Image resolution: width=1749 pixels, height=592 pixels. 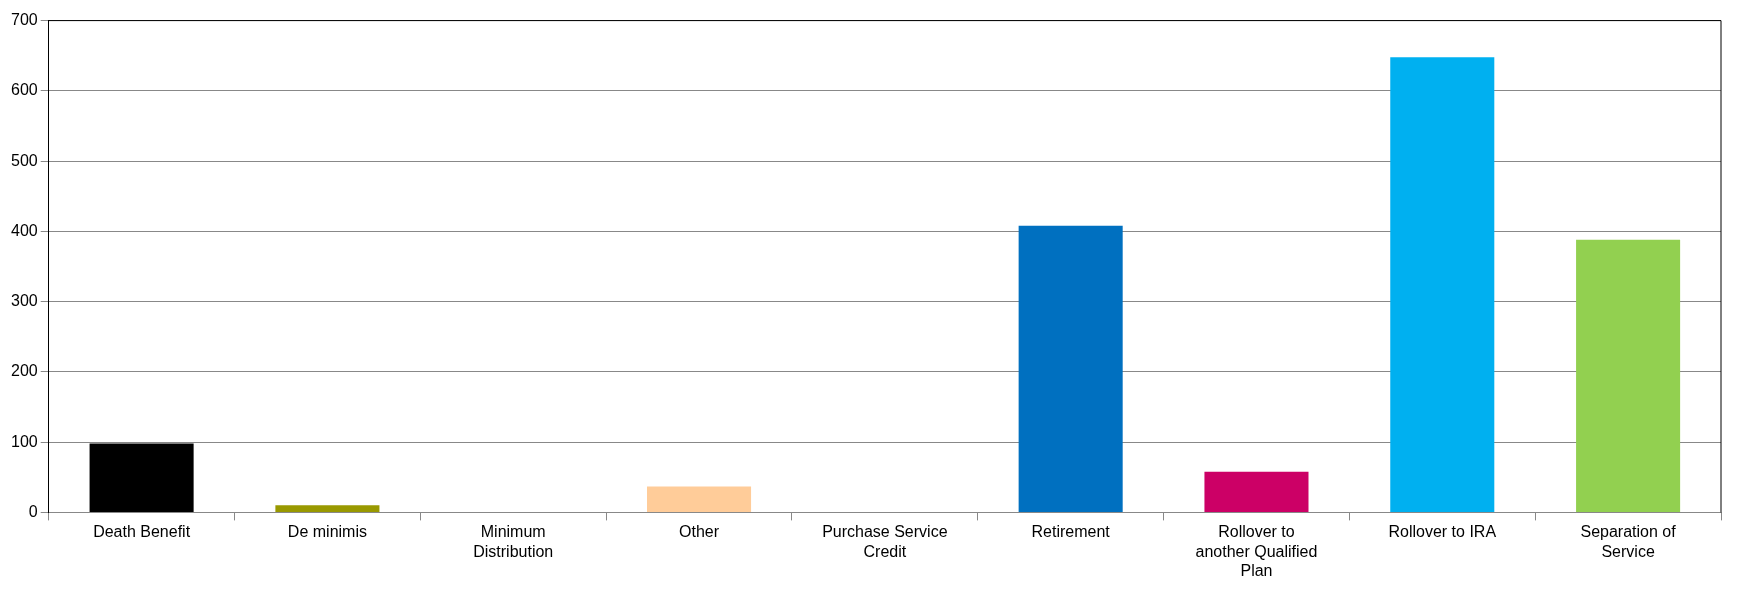 I want to click on y-tick-label: 700, so click(x=24, y=20).